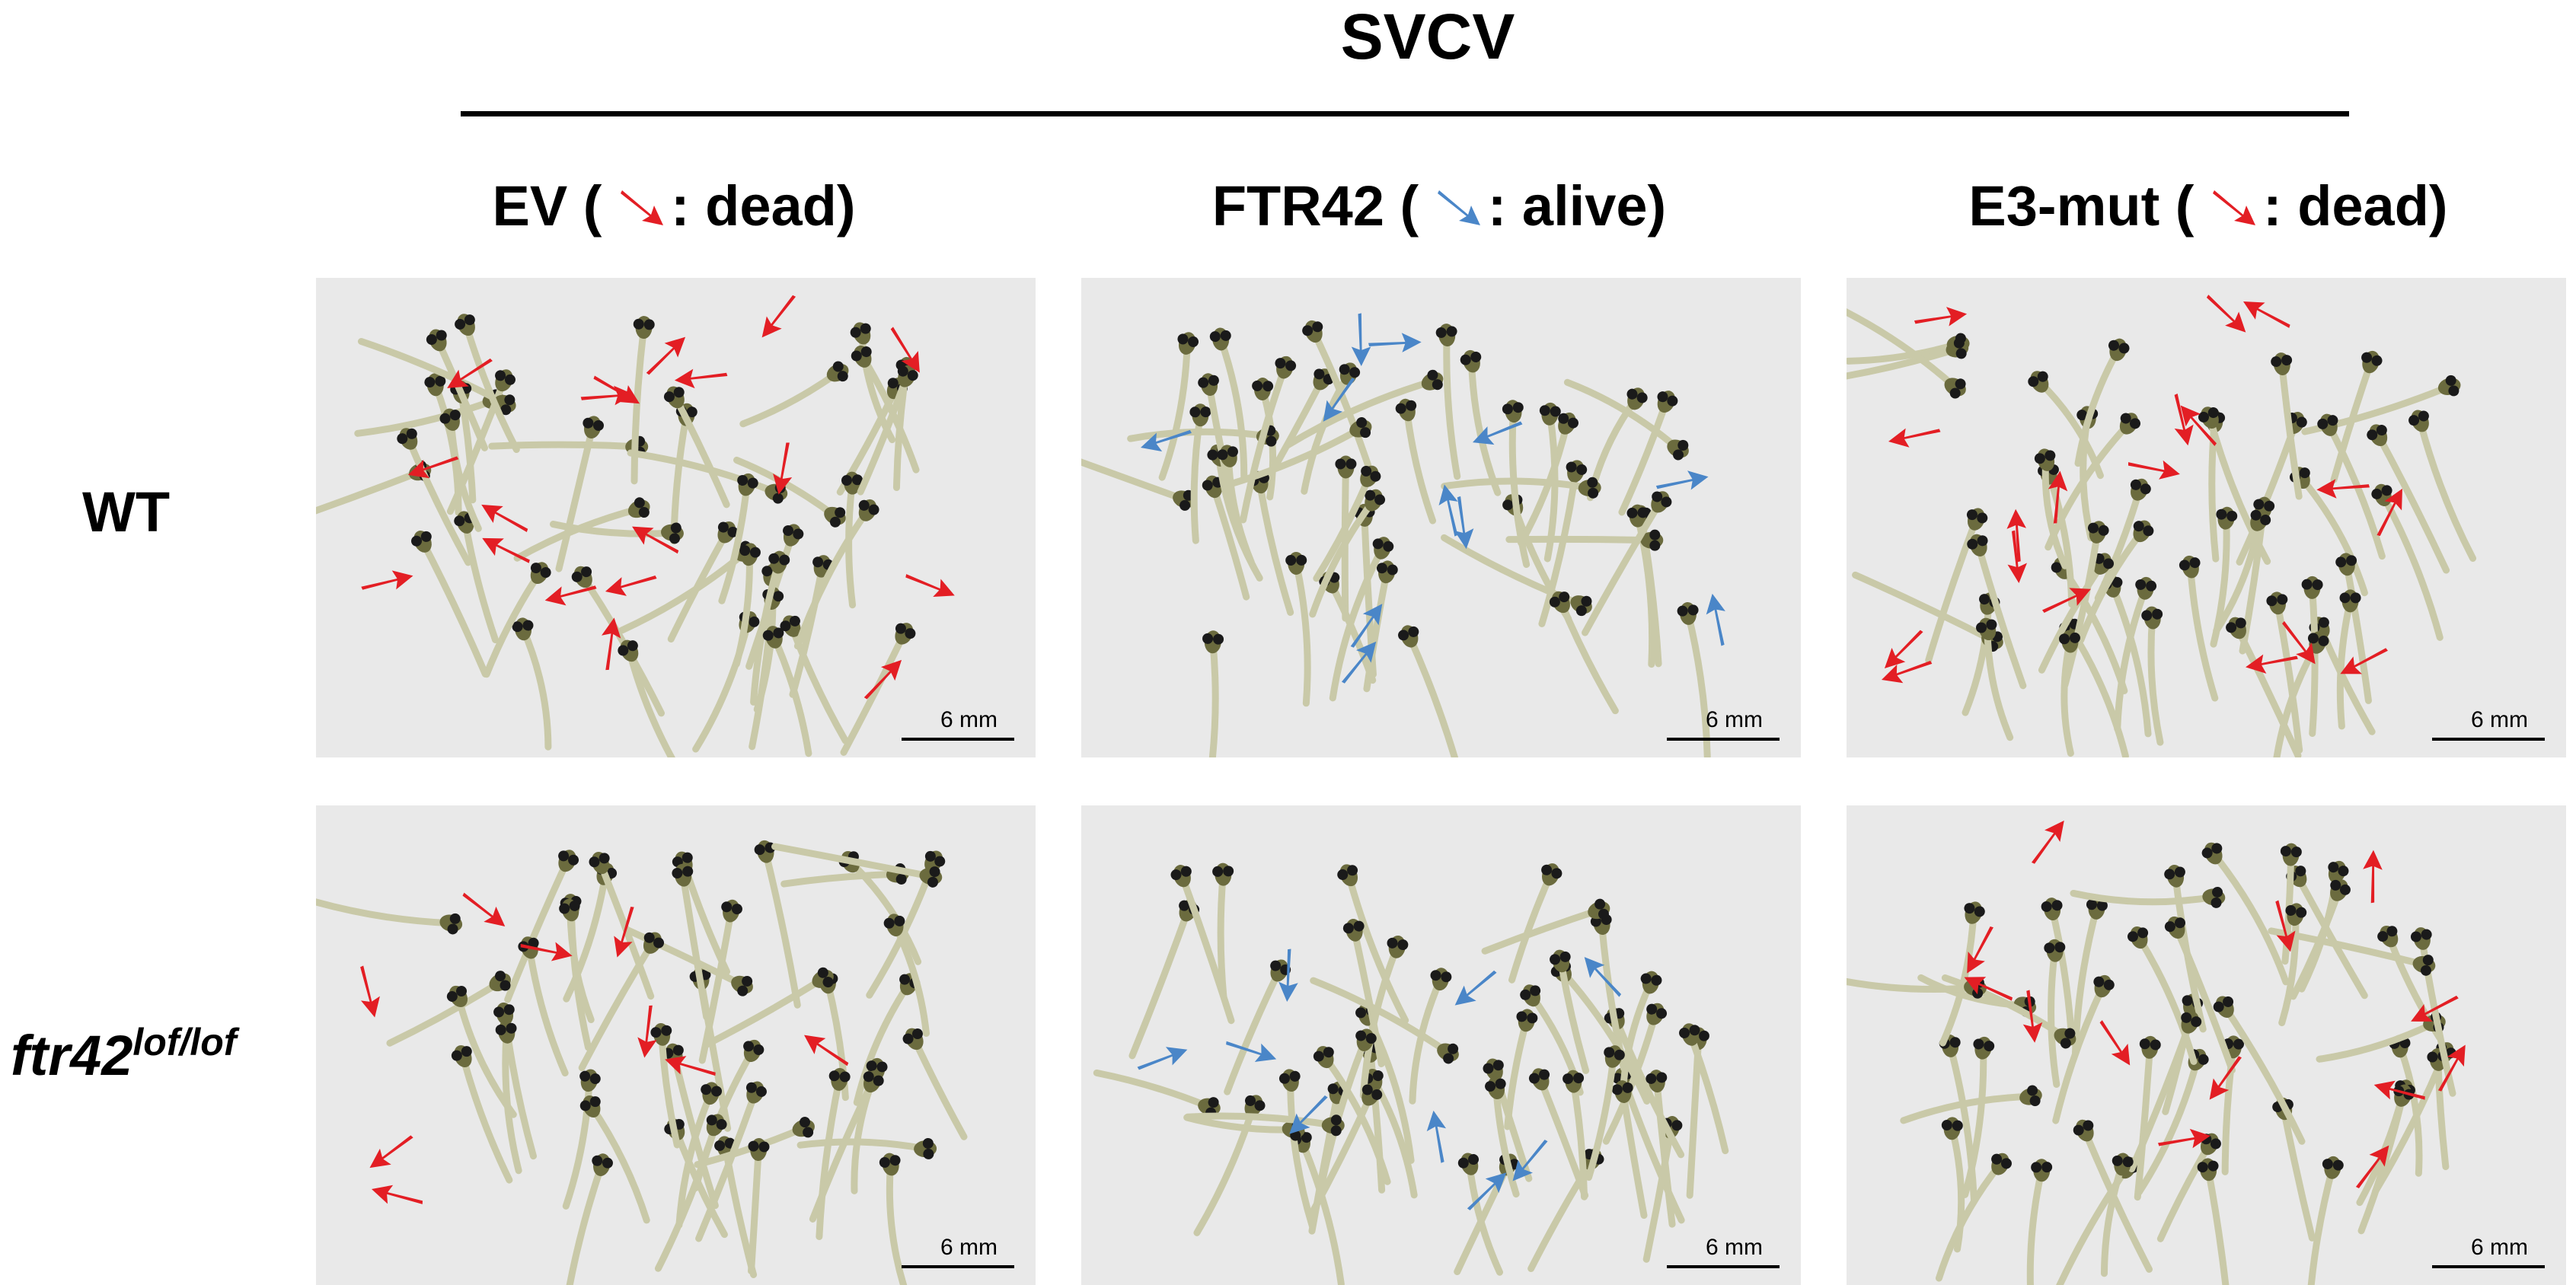 The width and height of the screenshot is (2576, 1285). I want to click on panel-wt-ftr42: 6 mm, so click(1441, 518).